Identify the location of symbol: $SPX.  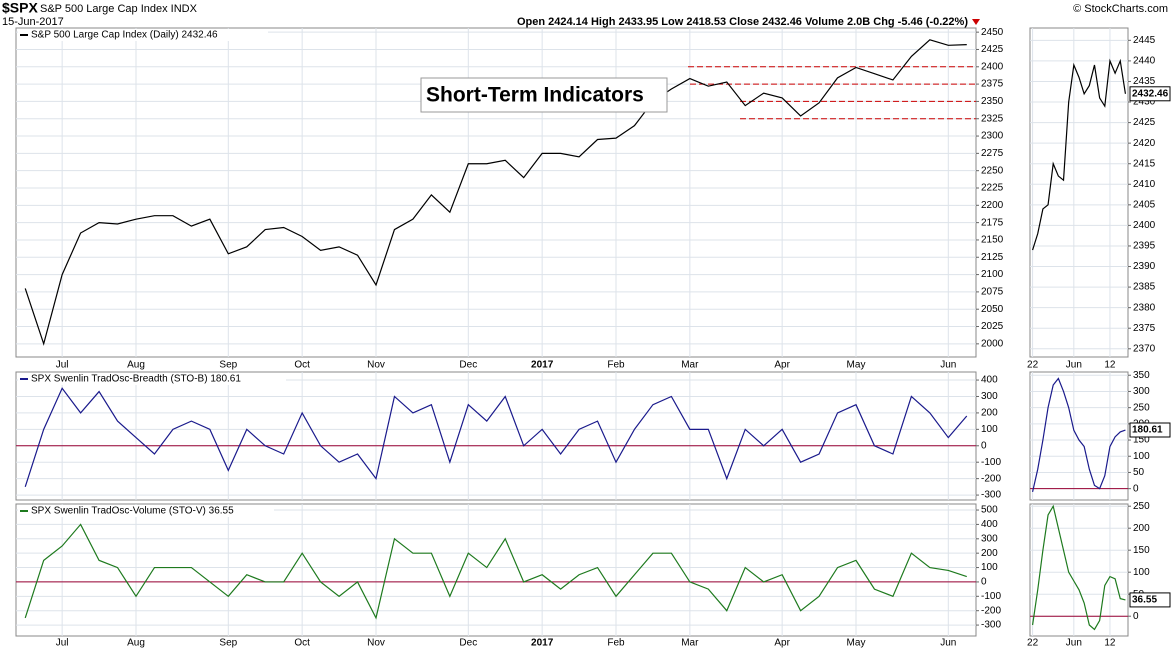
(20, 8).